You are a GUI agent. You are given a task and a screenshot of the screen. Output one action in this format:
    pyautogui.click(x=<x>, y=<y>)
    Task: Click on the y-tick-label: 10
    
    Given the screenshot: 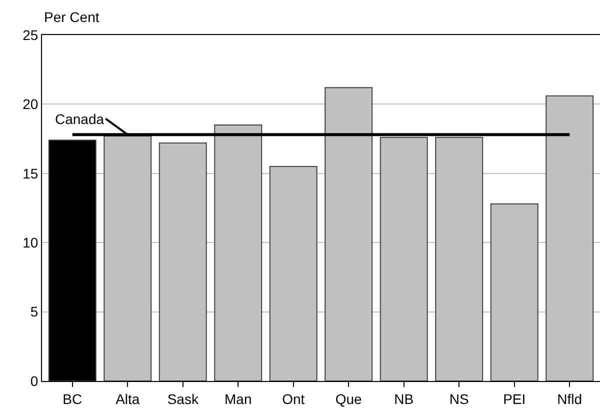 What is the action you would take?
    pyautogui.click(x=30, y=242)
    